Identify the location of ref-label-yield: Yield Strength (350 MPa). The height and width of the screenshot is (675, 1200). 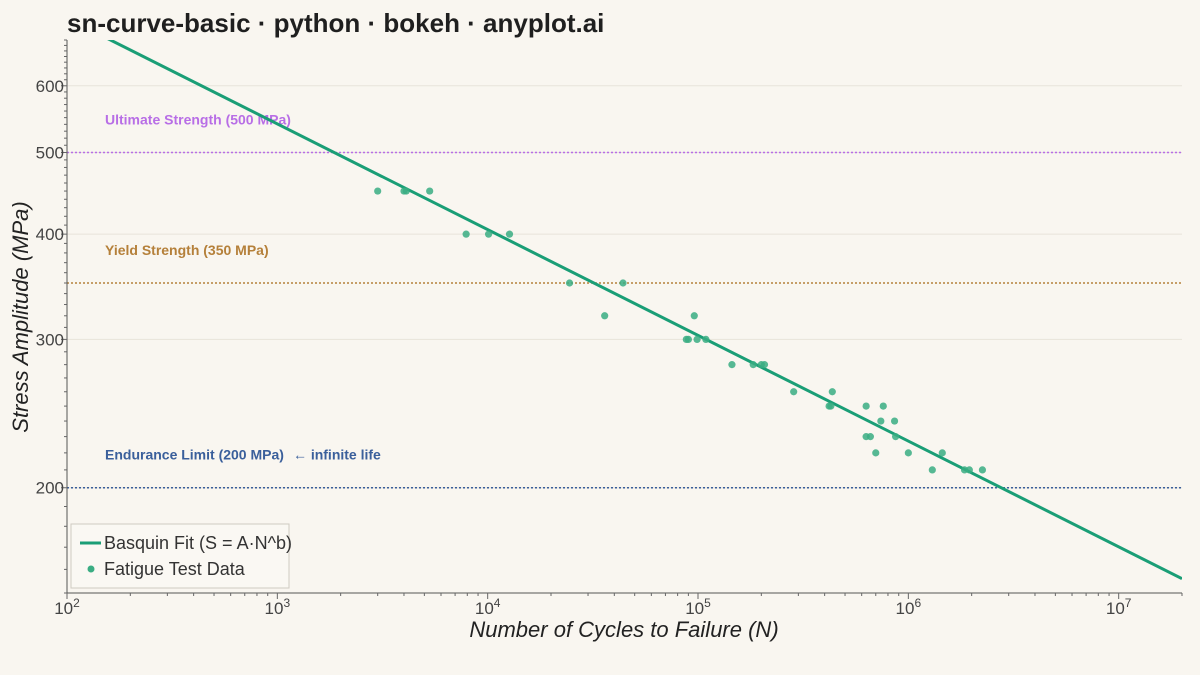
(187, 250).